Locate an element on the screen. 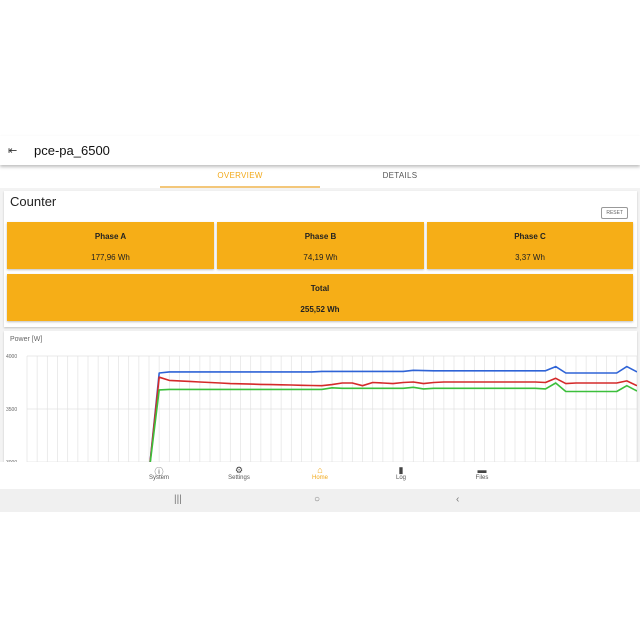 The image size is (640, 640). nav-settings: ⚙ Settings is located at coordinates (239, 473).